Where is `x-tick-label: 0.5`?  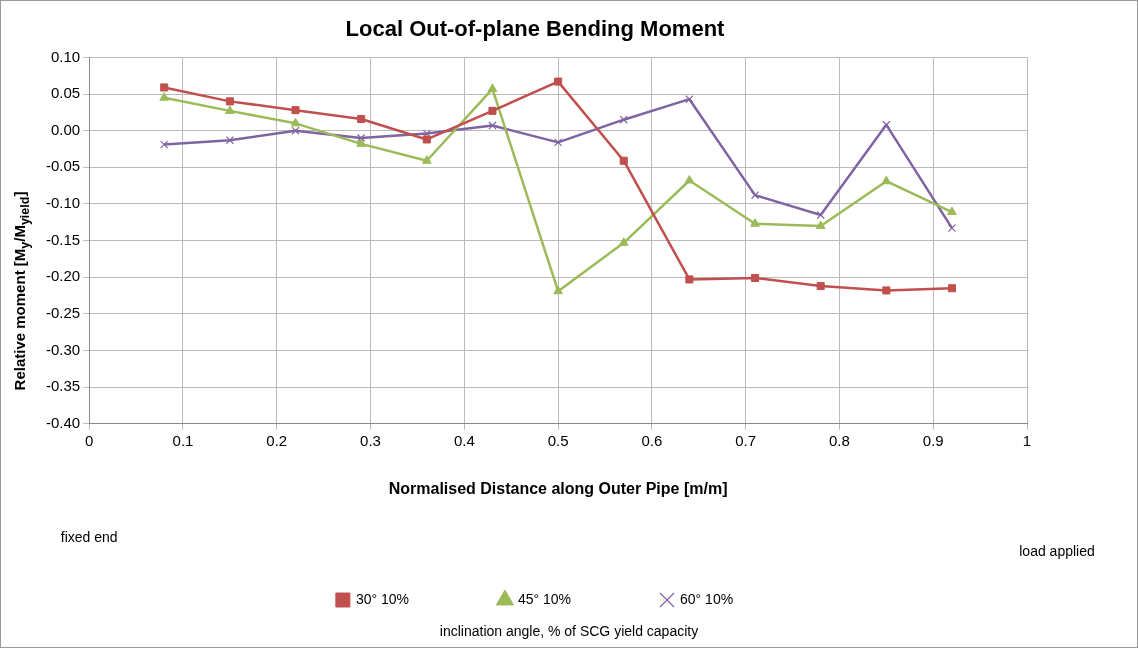 x-tick-label: 0.5 is located at coordinates (558, 440).